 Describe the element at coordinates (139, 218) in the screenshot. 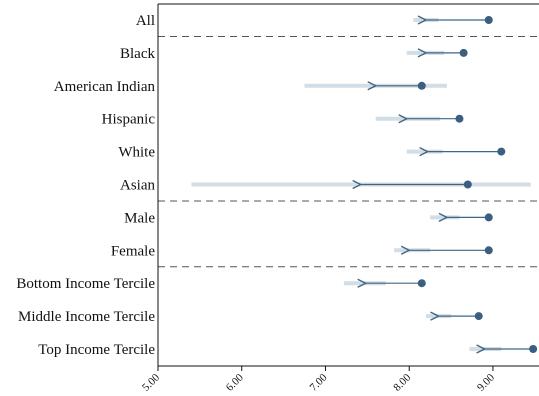

I see `category-label-2-0: Male` at that location.